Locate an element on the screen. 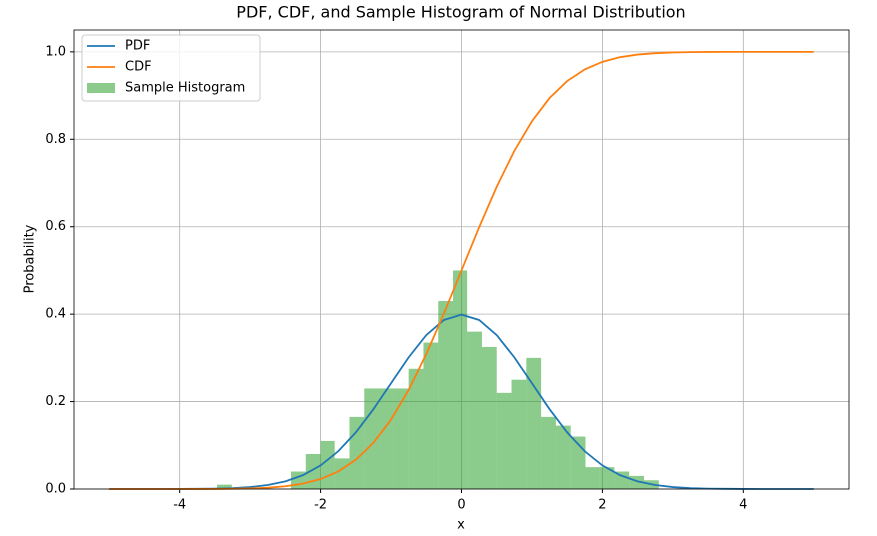 The width and height of the screenshot is (877, 536). legend-label: CDF is located at coordinates (138, 67).